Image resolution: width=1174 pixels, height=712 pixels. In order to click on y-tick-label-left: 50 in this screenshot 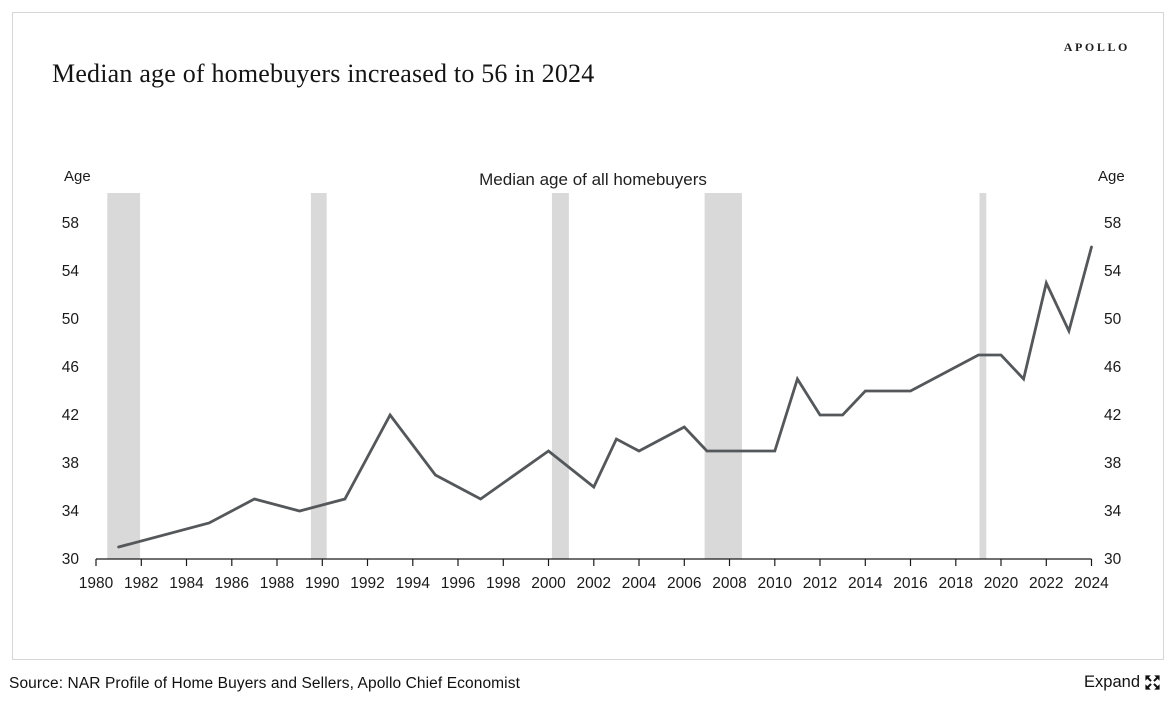, I will do `click(71, 319)`.